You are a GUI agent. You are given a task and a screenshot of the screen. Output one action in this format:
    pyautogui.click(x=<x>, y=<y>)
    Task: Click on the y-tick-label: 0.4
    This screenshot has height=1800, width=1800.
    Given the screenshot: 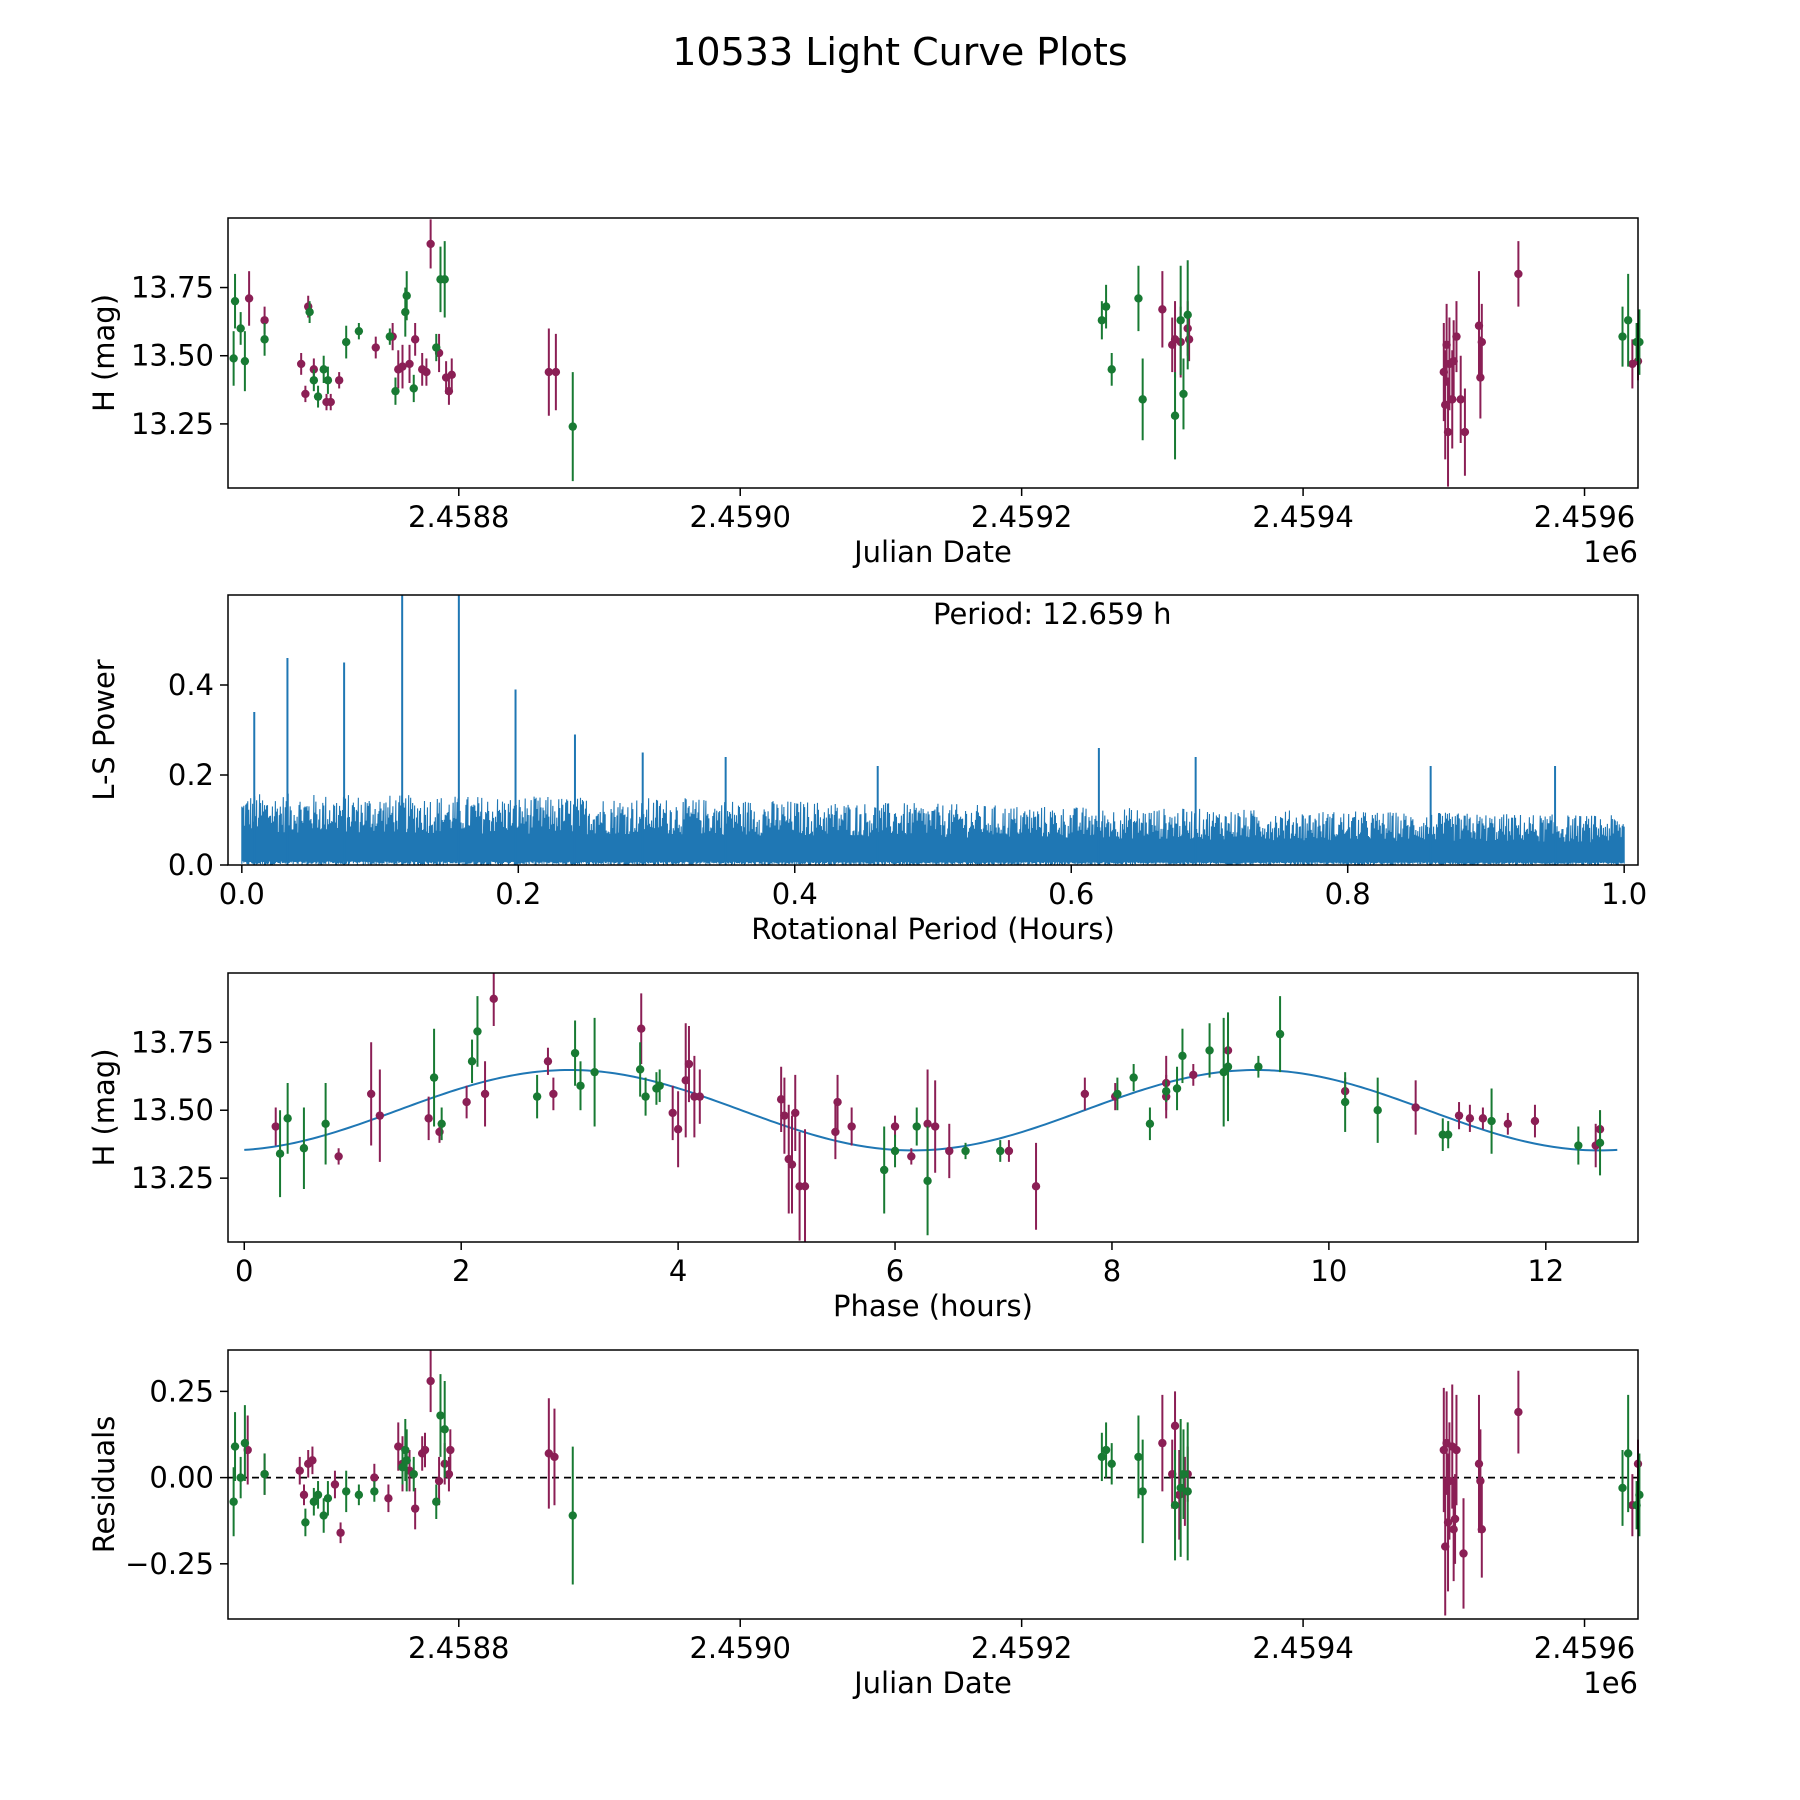 What is the action you would take?
    pyautogui.click(x=191, y=685)
    